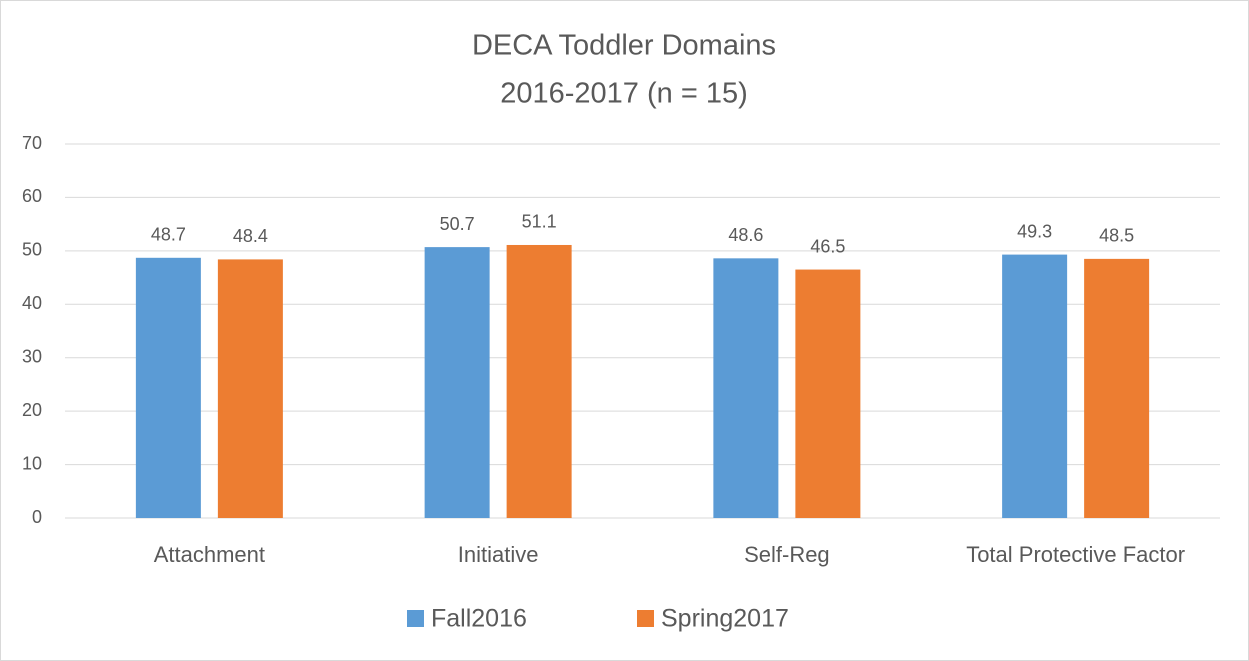  What do you see at coordinates (32, 196) in the screenshot?
I see `y-tick-label: 60` at bounding box center [32, 196].